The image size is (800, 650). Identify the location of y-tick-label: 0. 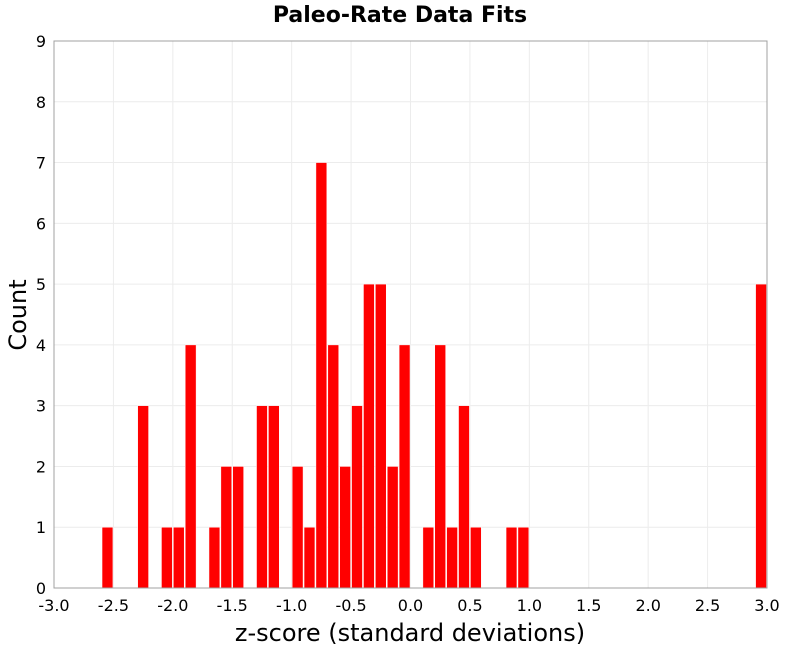
(41, 588).